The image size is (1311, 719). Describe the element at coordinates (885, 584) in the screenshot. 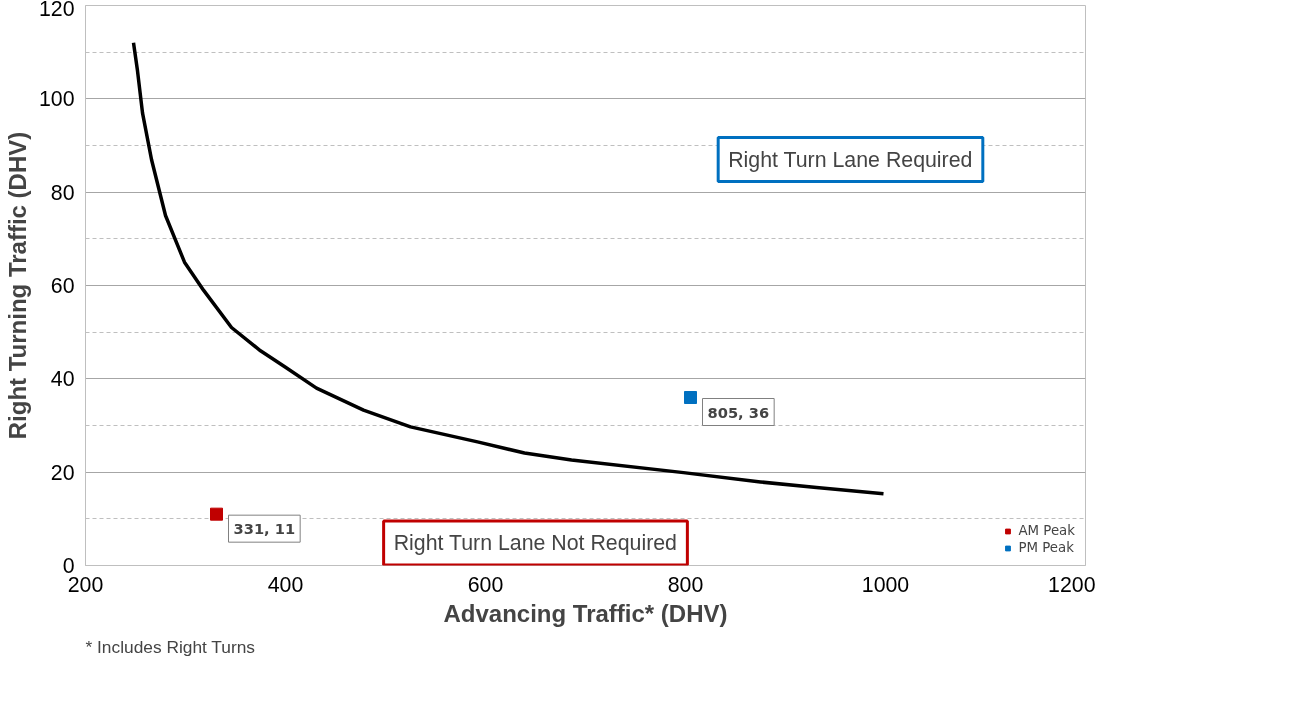

I see `x-tick-label: 1000` at that location.